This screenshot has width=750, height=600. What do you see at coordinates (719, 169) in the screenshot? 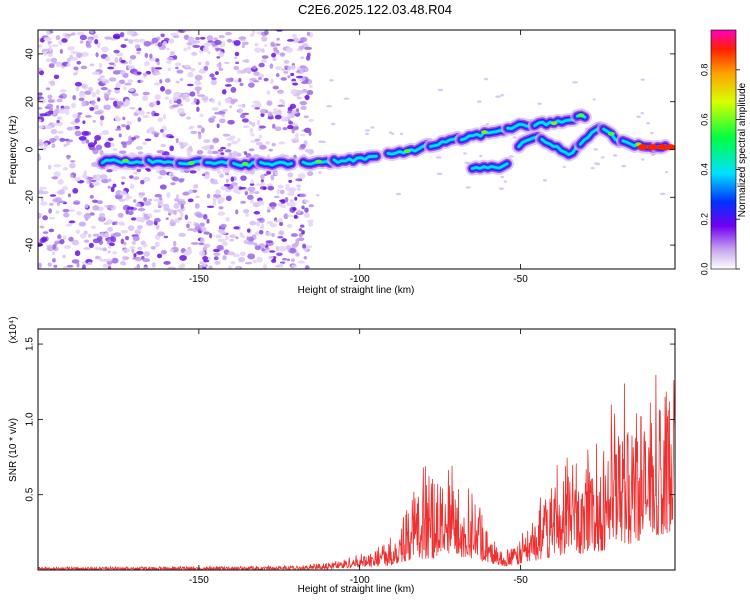
I see `colorbar-axes: 0.0 0.2 0.4 0.6 0.8` at bounding box center [719, 169].